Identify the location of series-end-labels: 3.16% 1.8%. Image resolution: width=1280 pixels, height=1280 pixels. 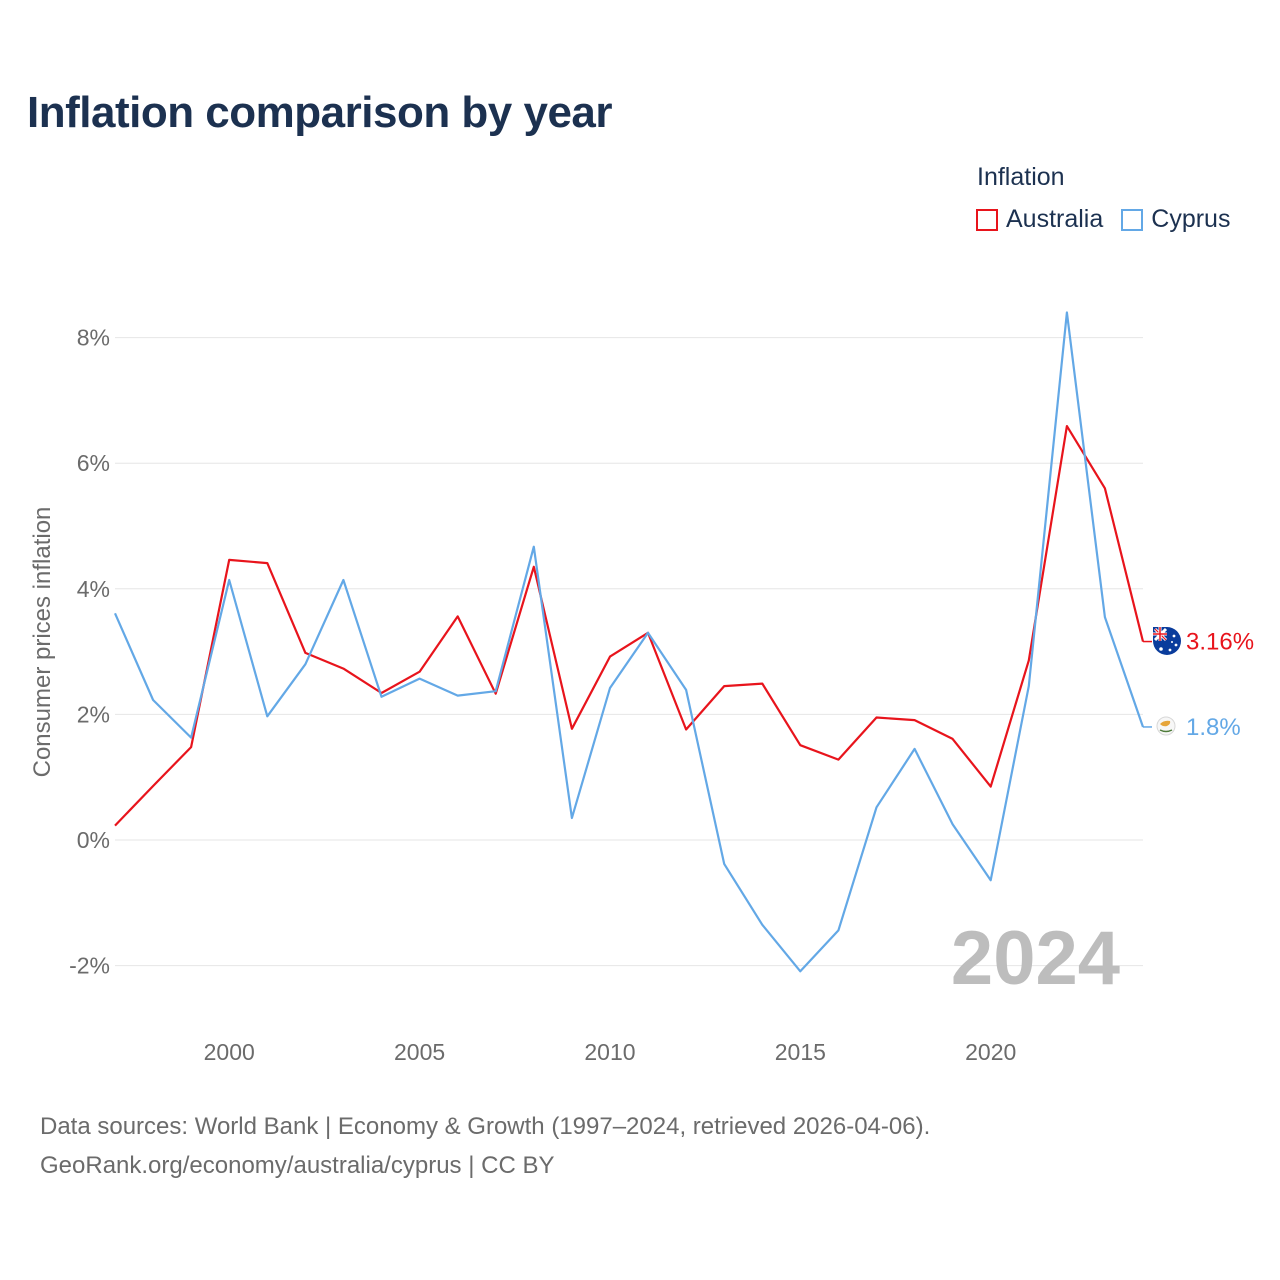
(1220, 685).